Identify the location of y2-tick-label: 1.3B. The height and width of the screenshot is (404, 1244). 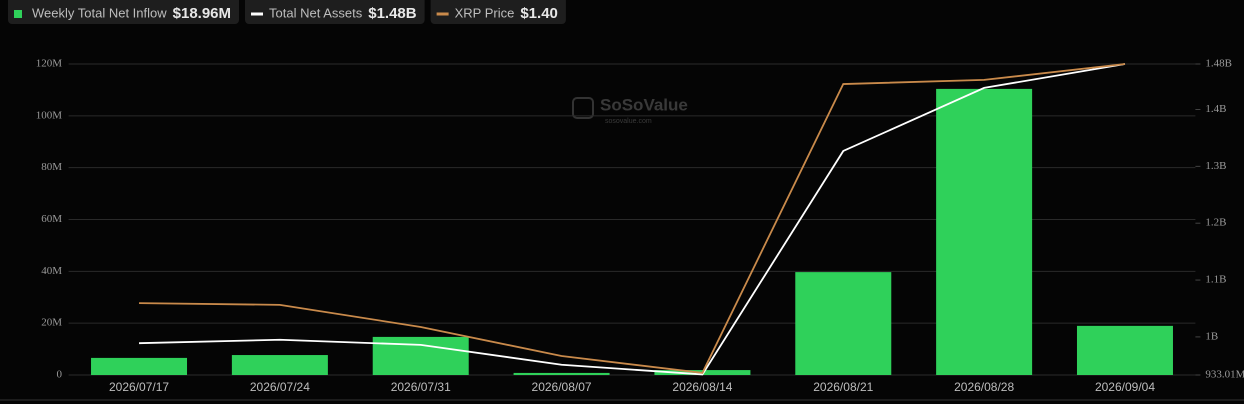
(1215, 166).